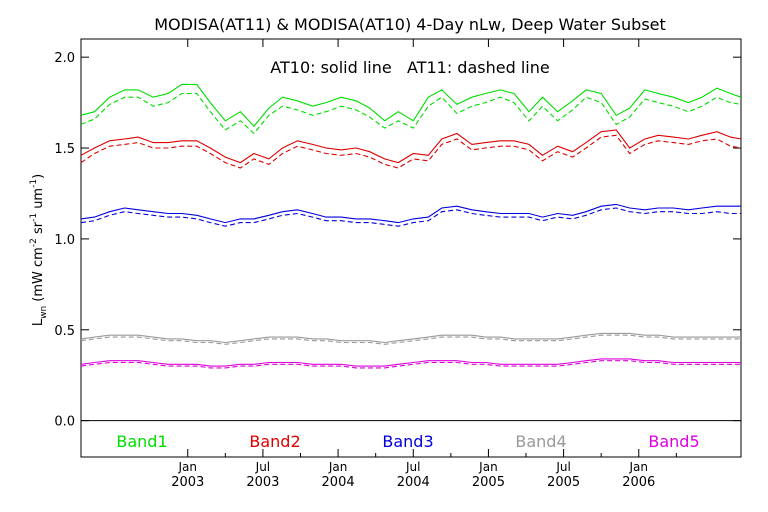  Describe the element at coordinates (34, 183) in the screenshot. I see `y-label-um-exp: -1` at that location.